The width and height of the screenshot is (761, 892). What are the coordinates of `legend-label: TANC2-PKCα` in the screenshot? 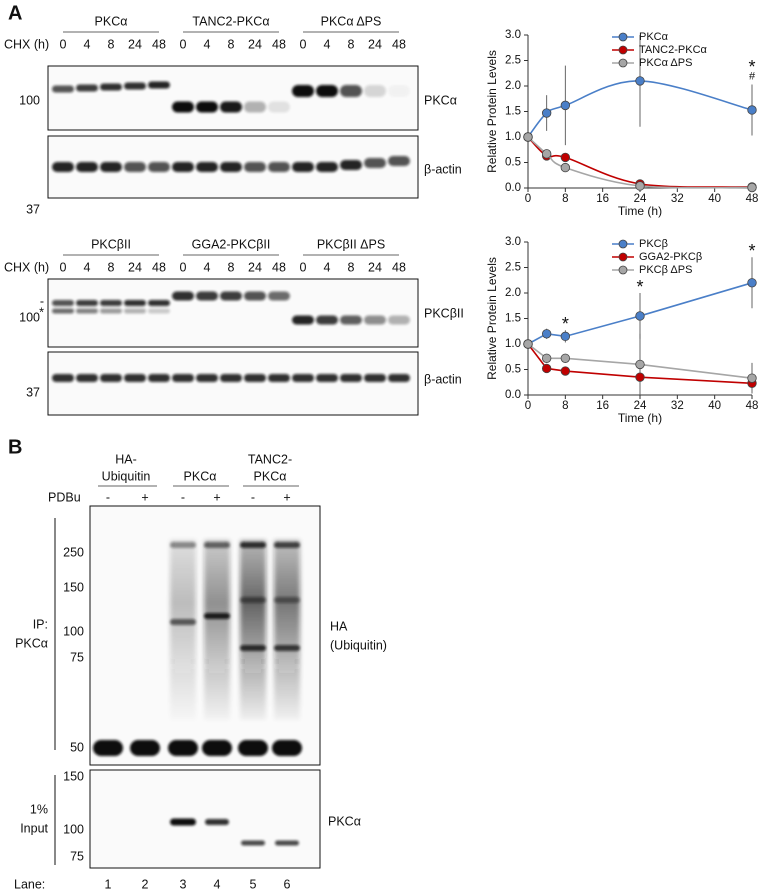 It's located at (673, 50).